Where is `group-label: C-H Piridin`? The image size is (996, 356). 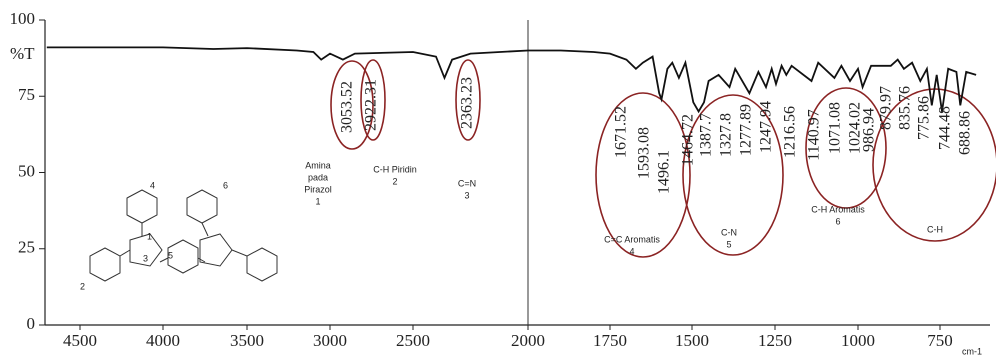
group-label: C-H Piridin is located at coordinates (395, 169).